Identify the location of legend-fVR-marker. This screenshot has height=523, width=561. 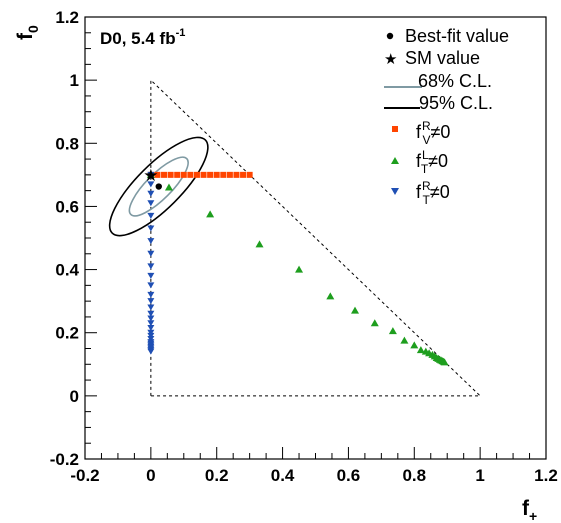
(395, 129).